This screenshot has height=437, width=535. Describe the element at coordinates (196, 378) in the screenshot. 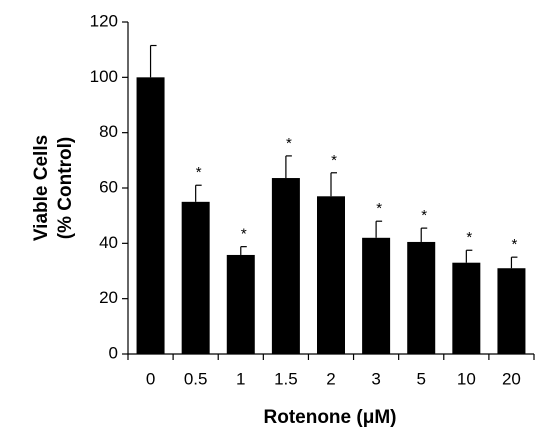

I see `x-tick-label: 0.5` at that location.